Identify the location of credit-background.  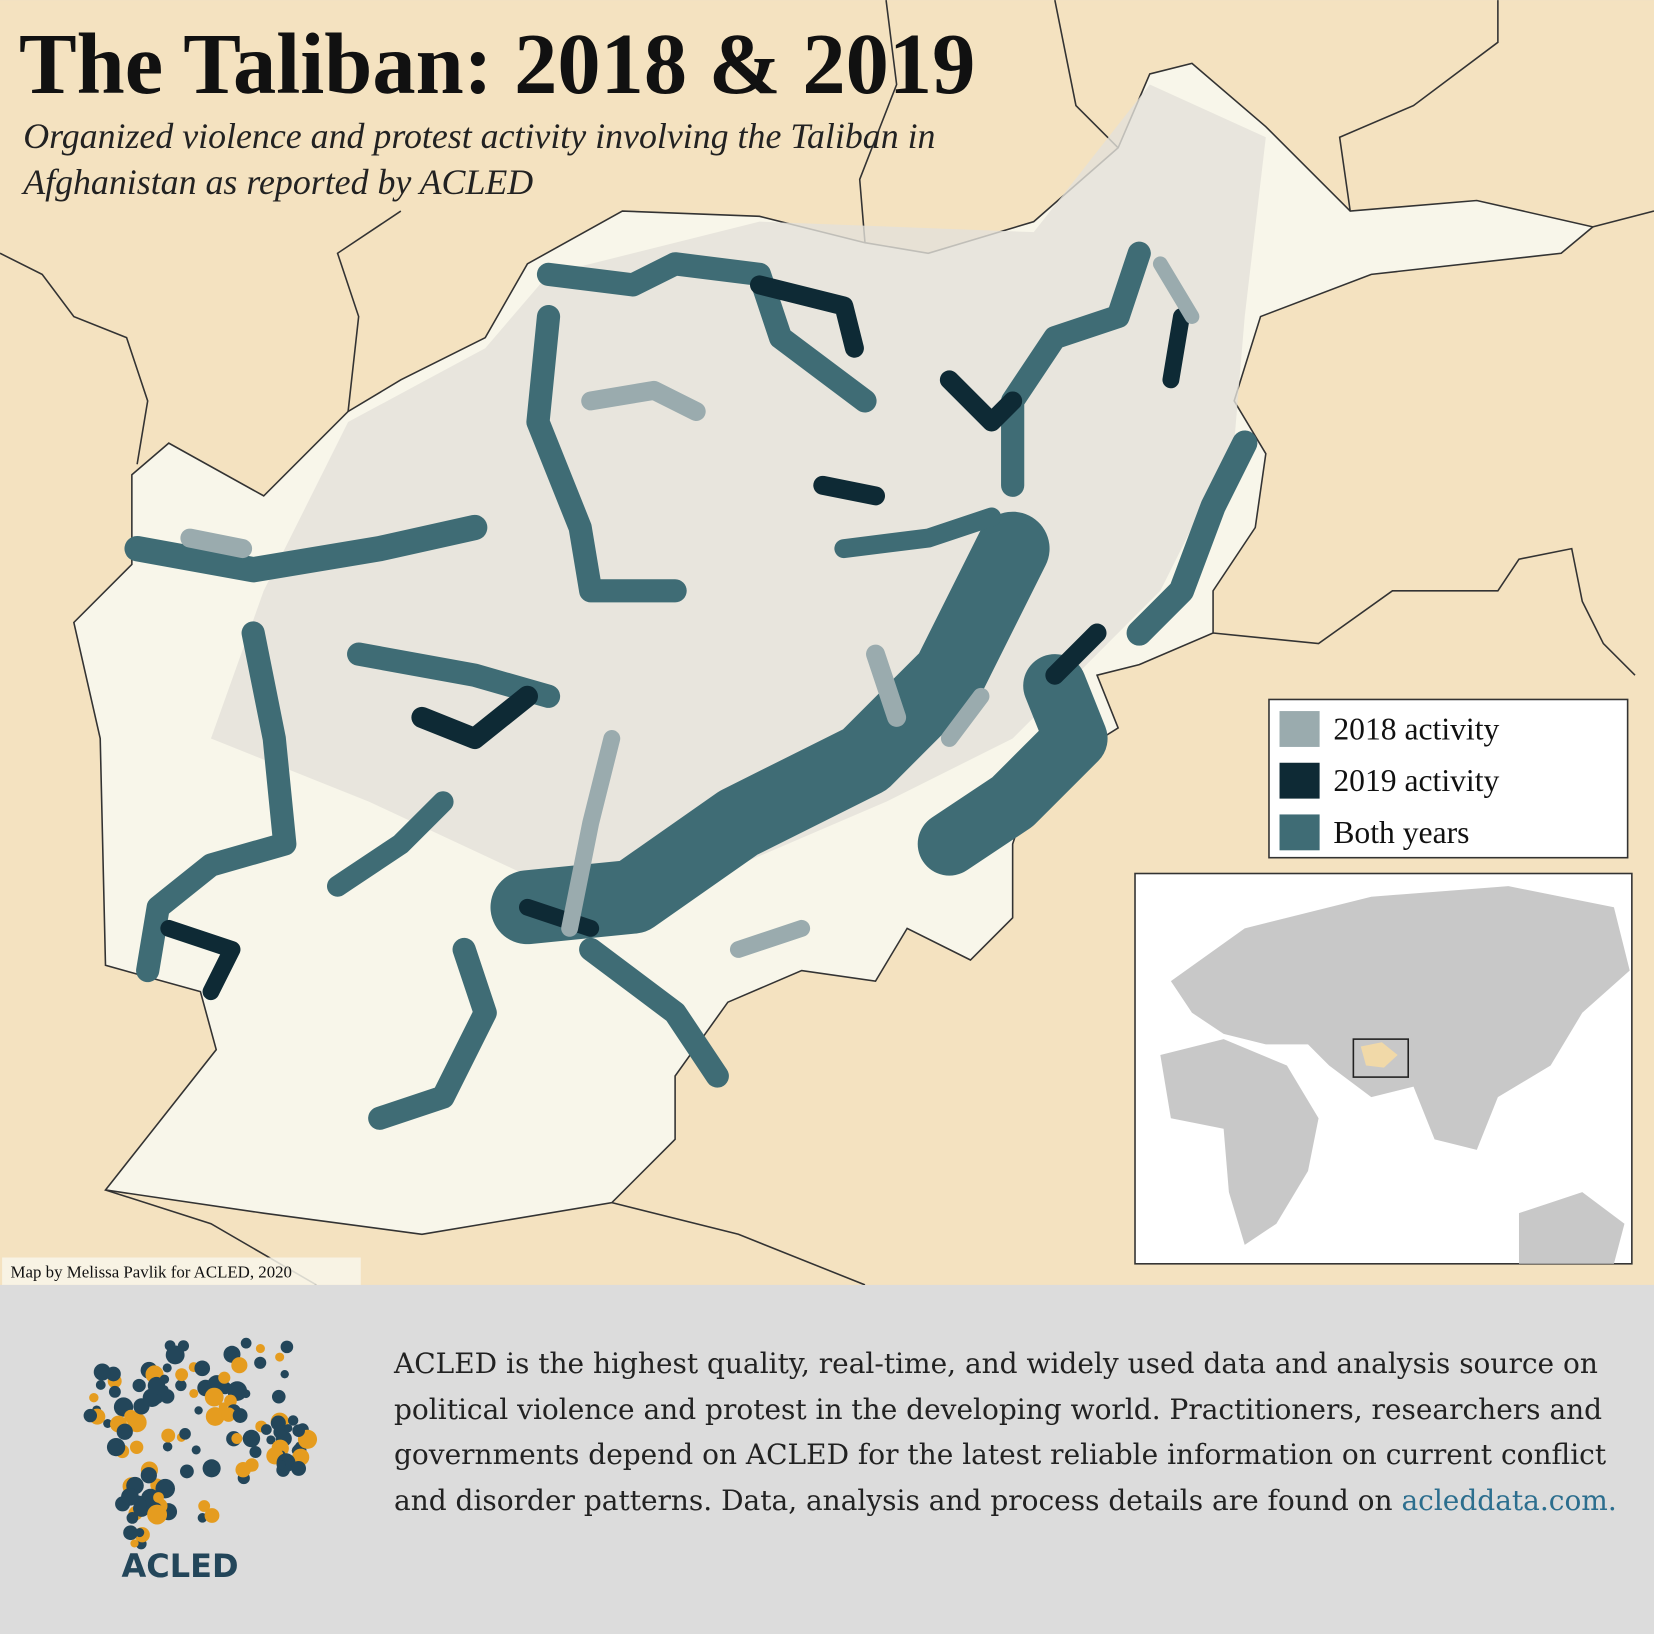
(181, 1271).